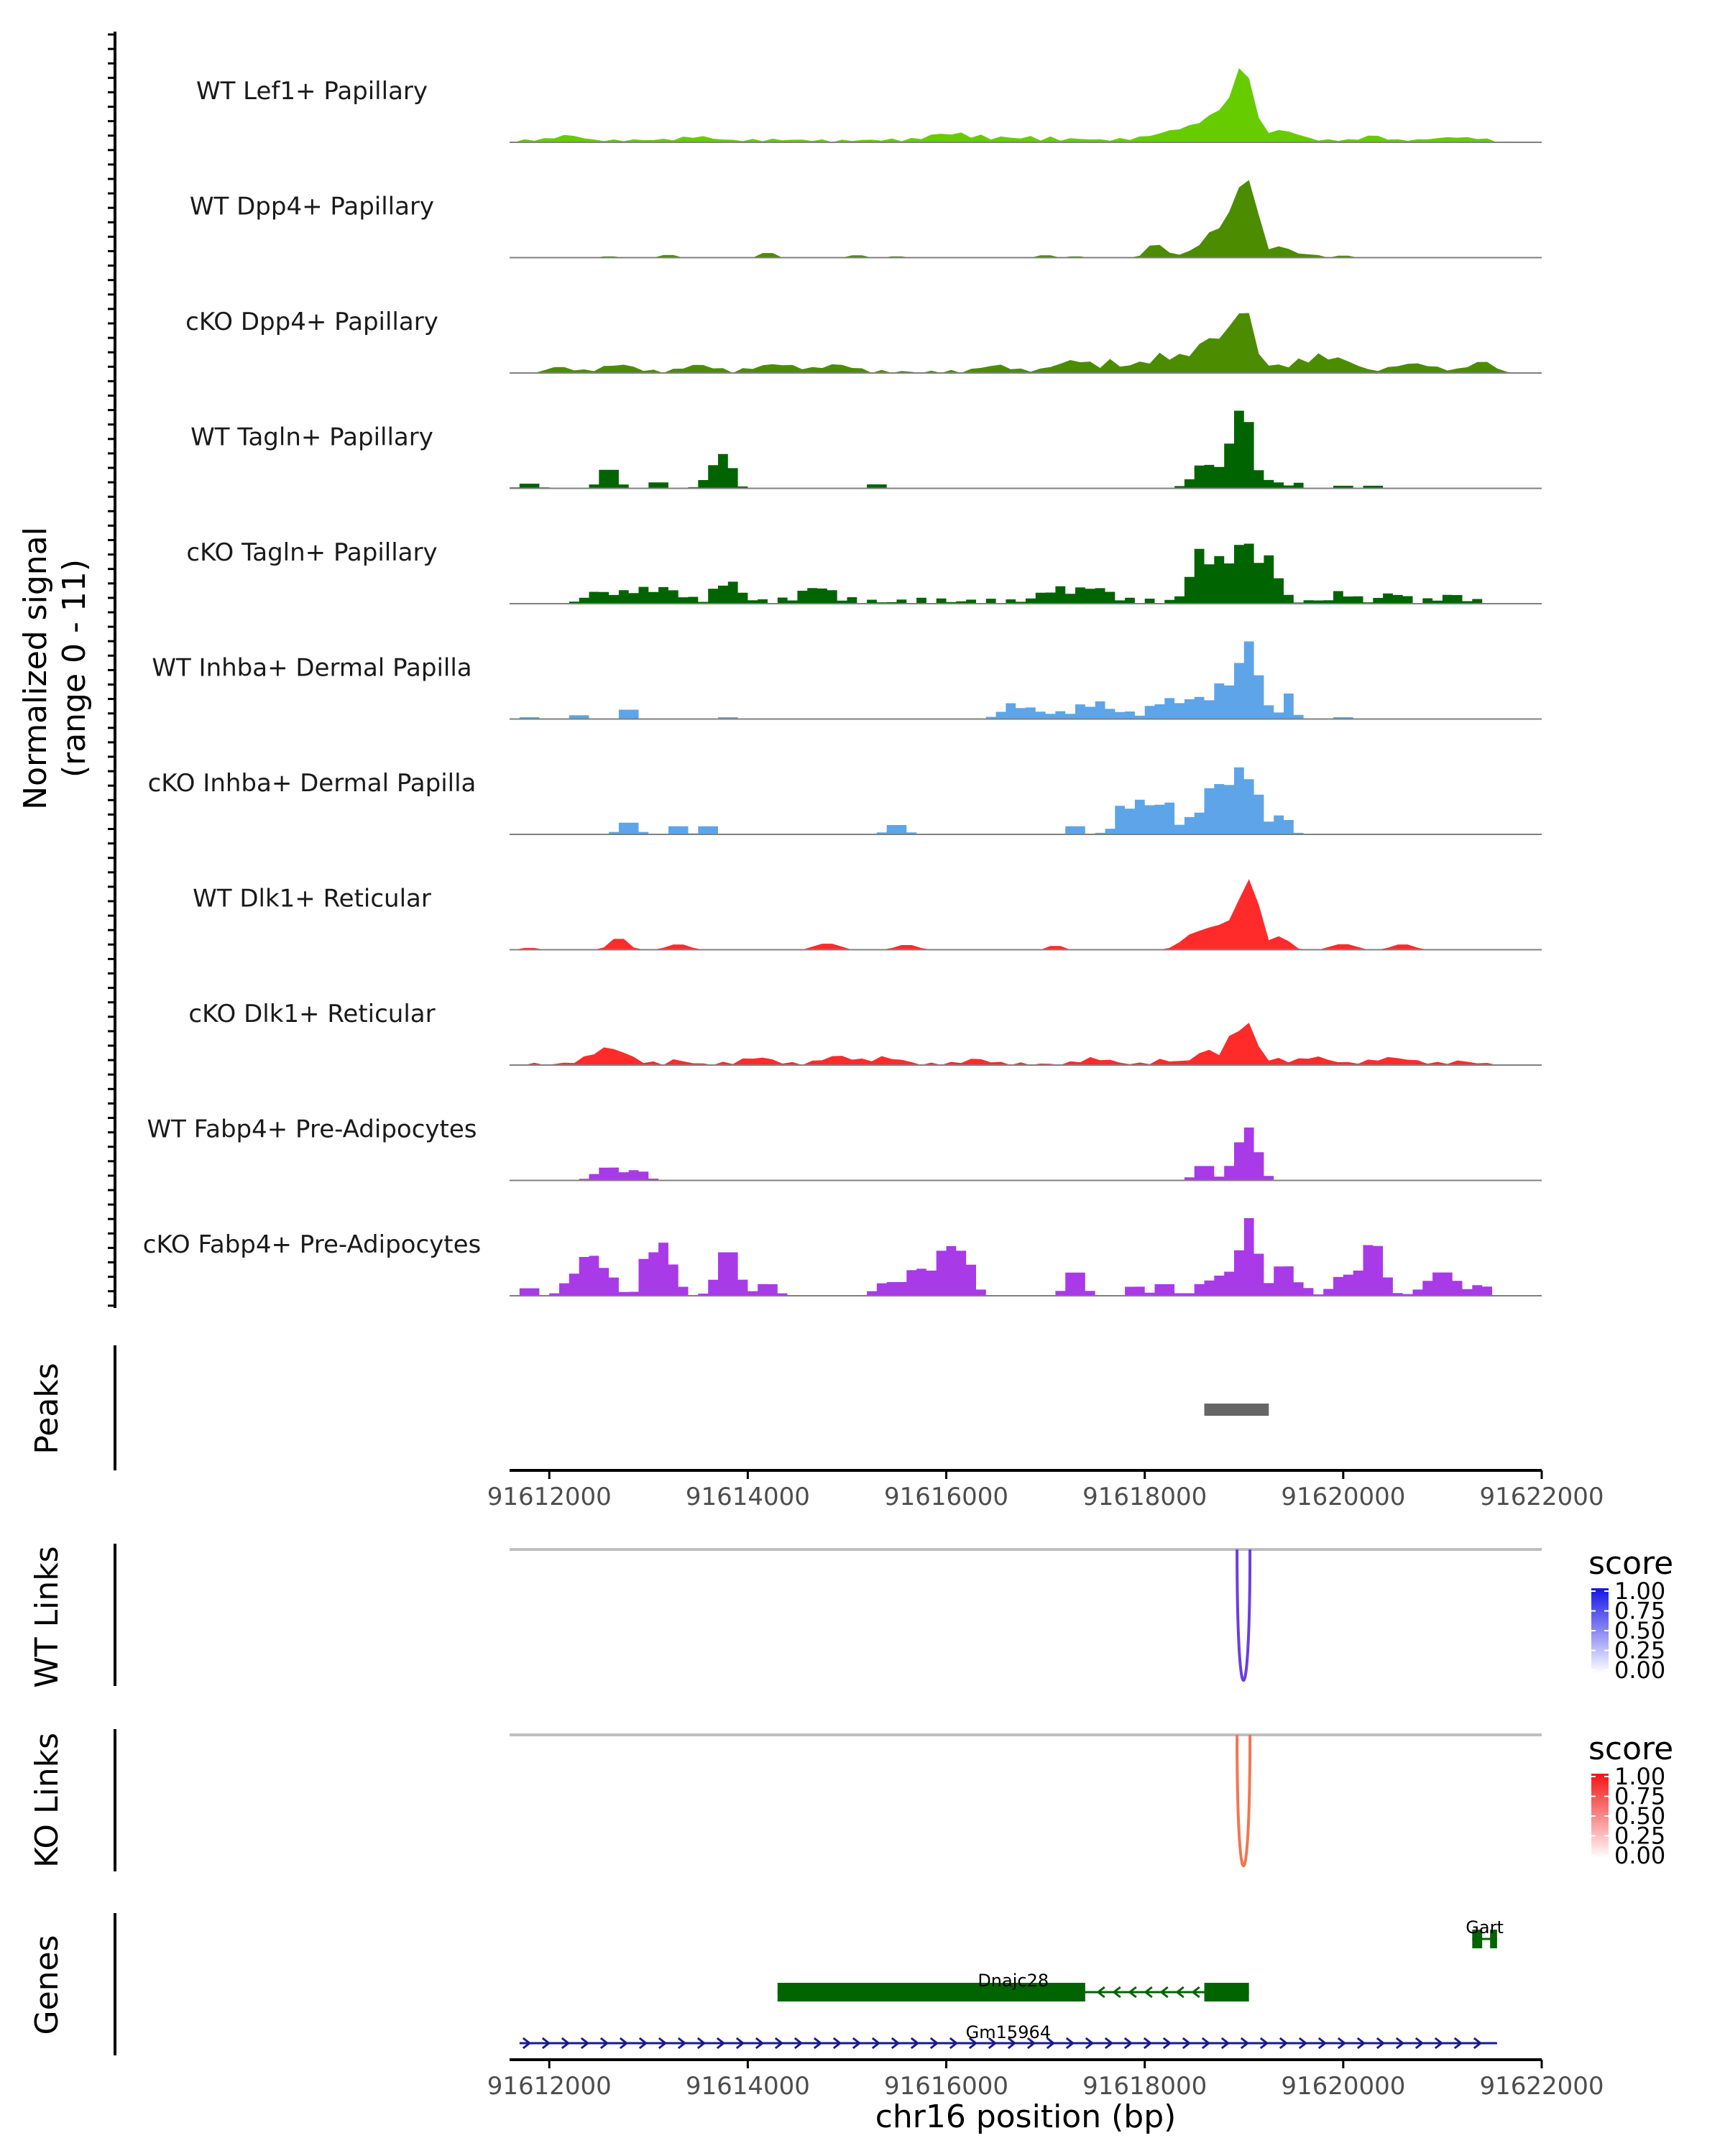 This screenshot has width=1725, height=2156. I want to click on coverage-track-9: cKO Dlk1+ Reticular, so click(865, 1033).